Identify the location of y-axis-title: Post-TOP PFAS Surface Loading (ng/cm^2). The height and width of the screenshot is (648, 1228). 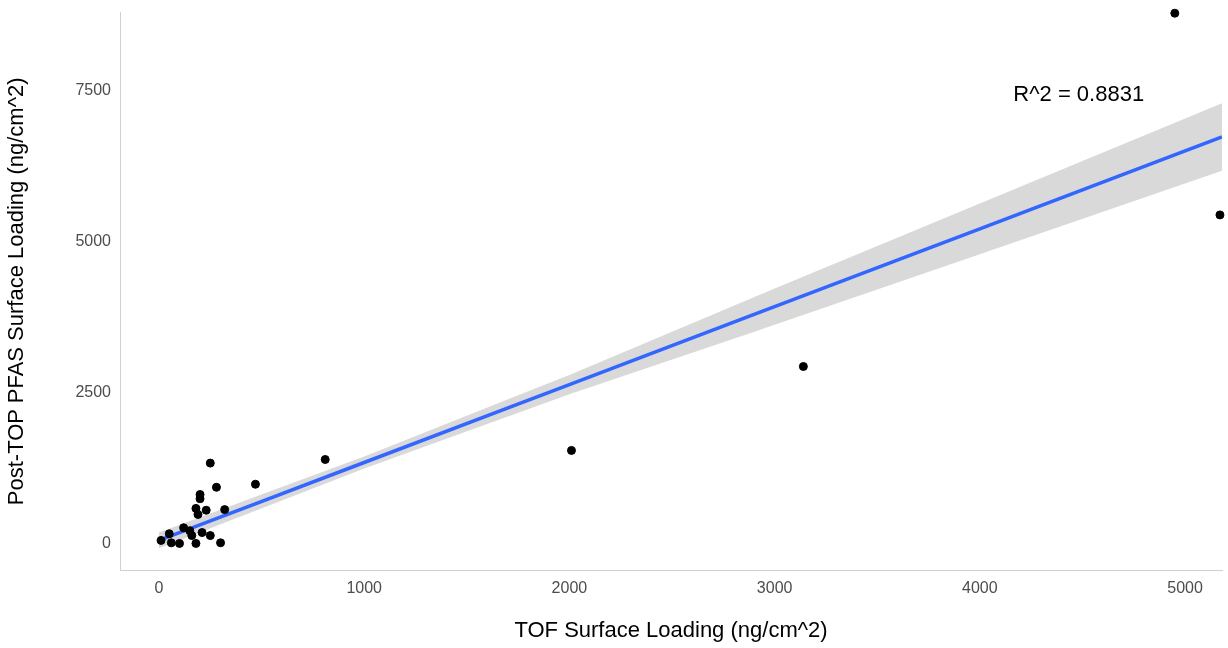
(16, 291).